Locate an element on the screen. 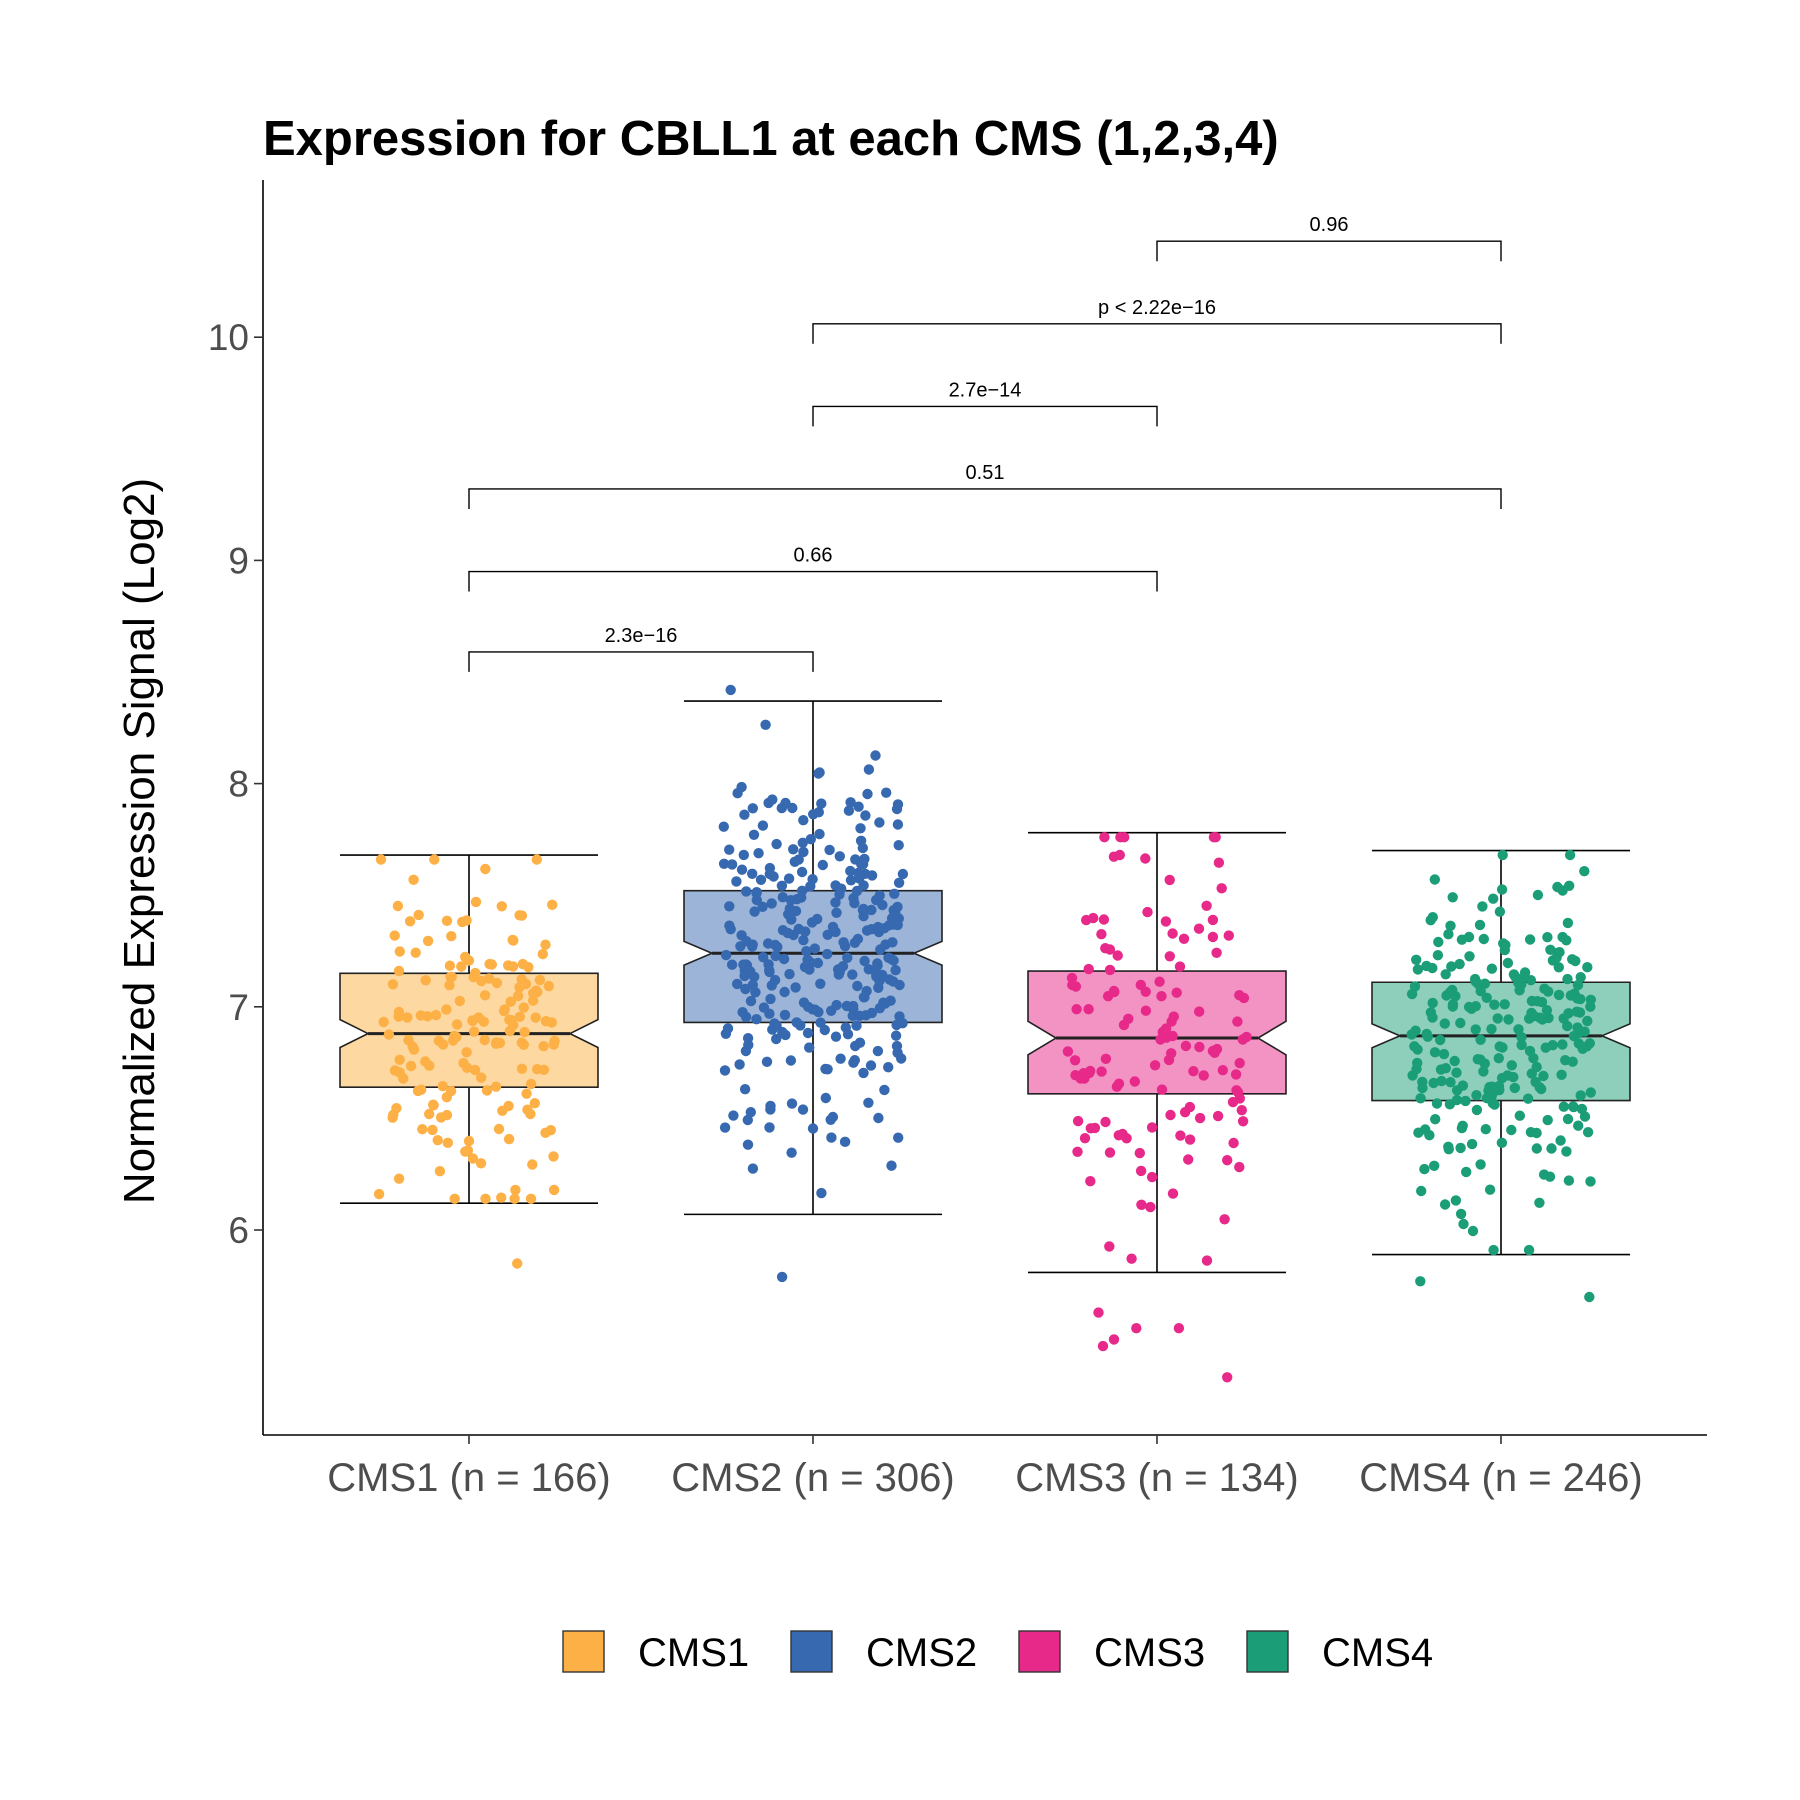 The width and height of the screenshot is (1800, 1800). points-cms4 is located at coordinates (1501, 1076).